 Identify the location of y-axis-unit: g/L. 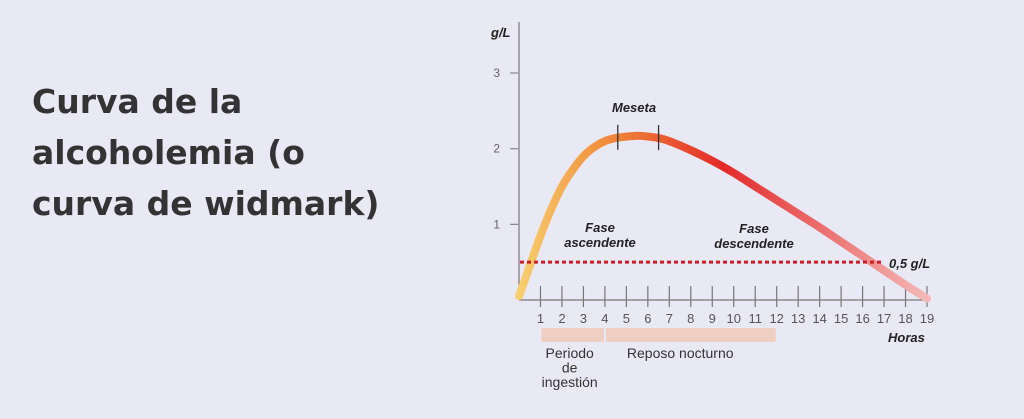
(500, 32).